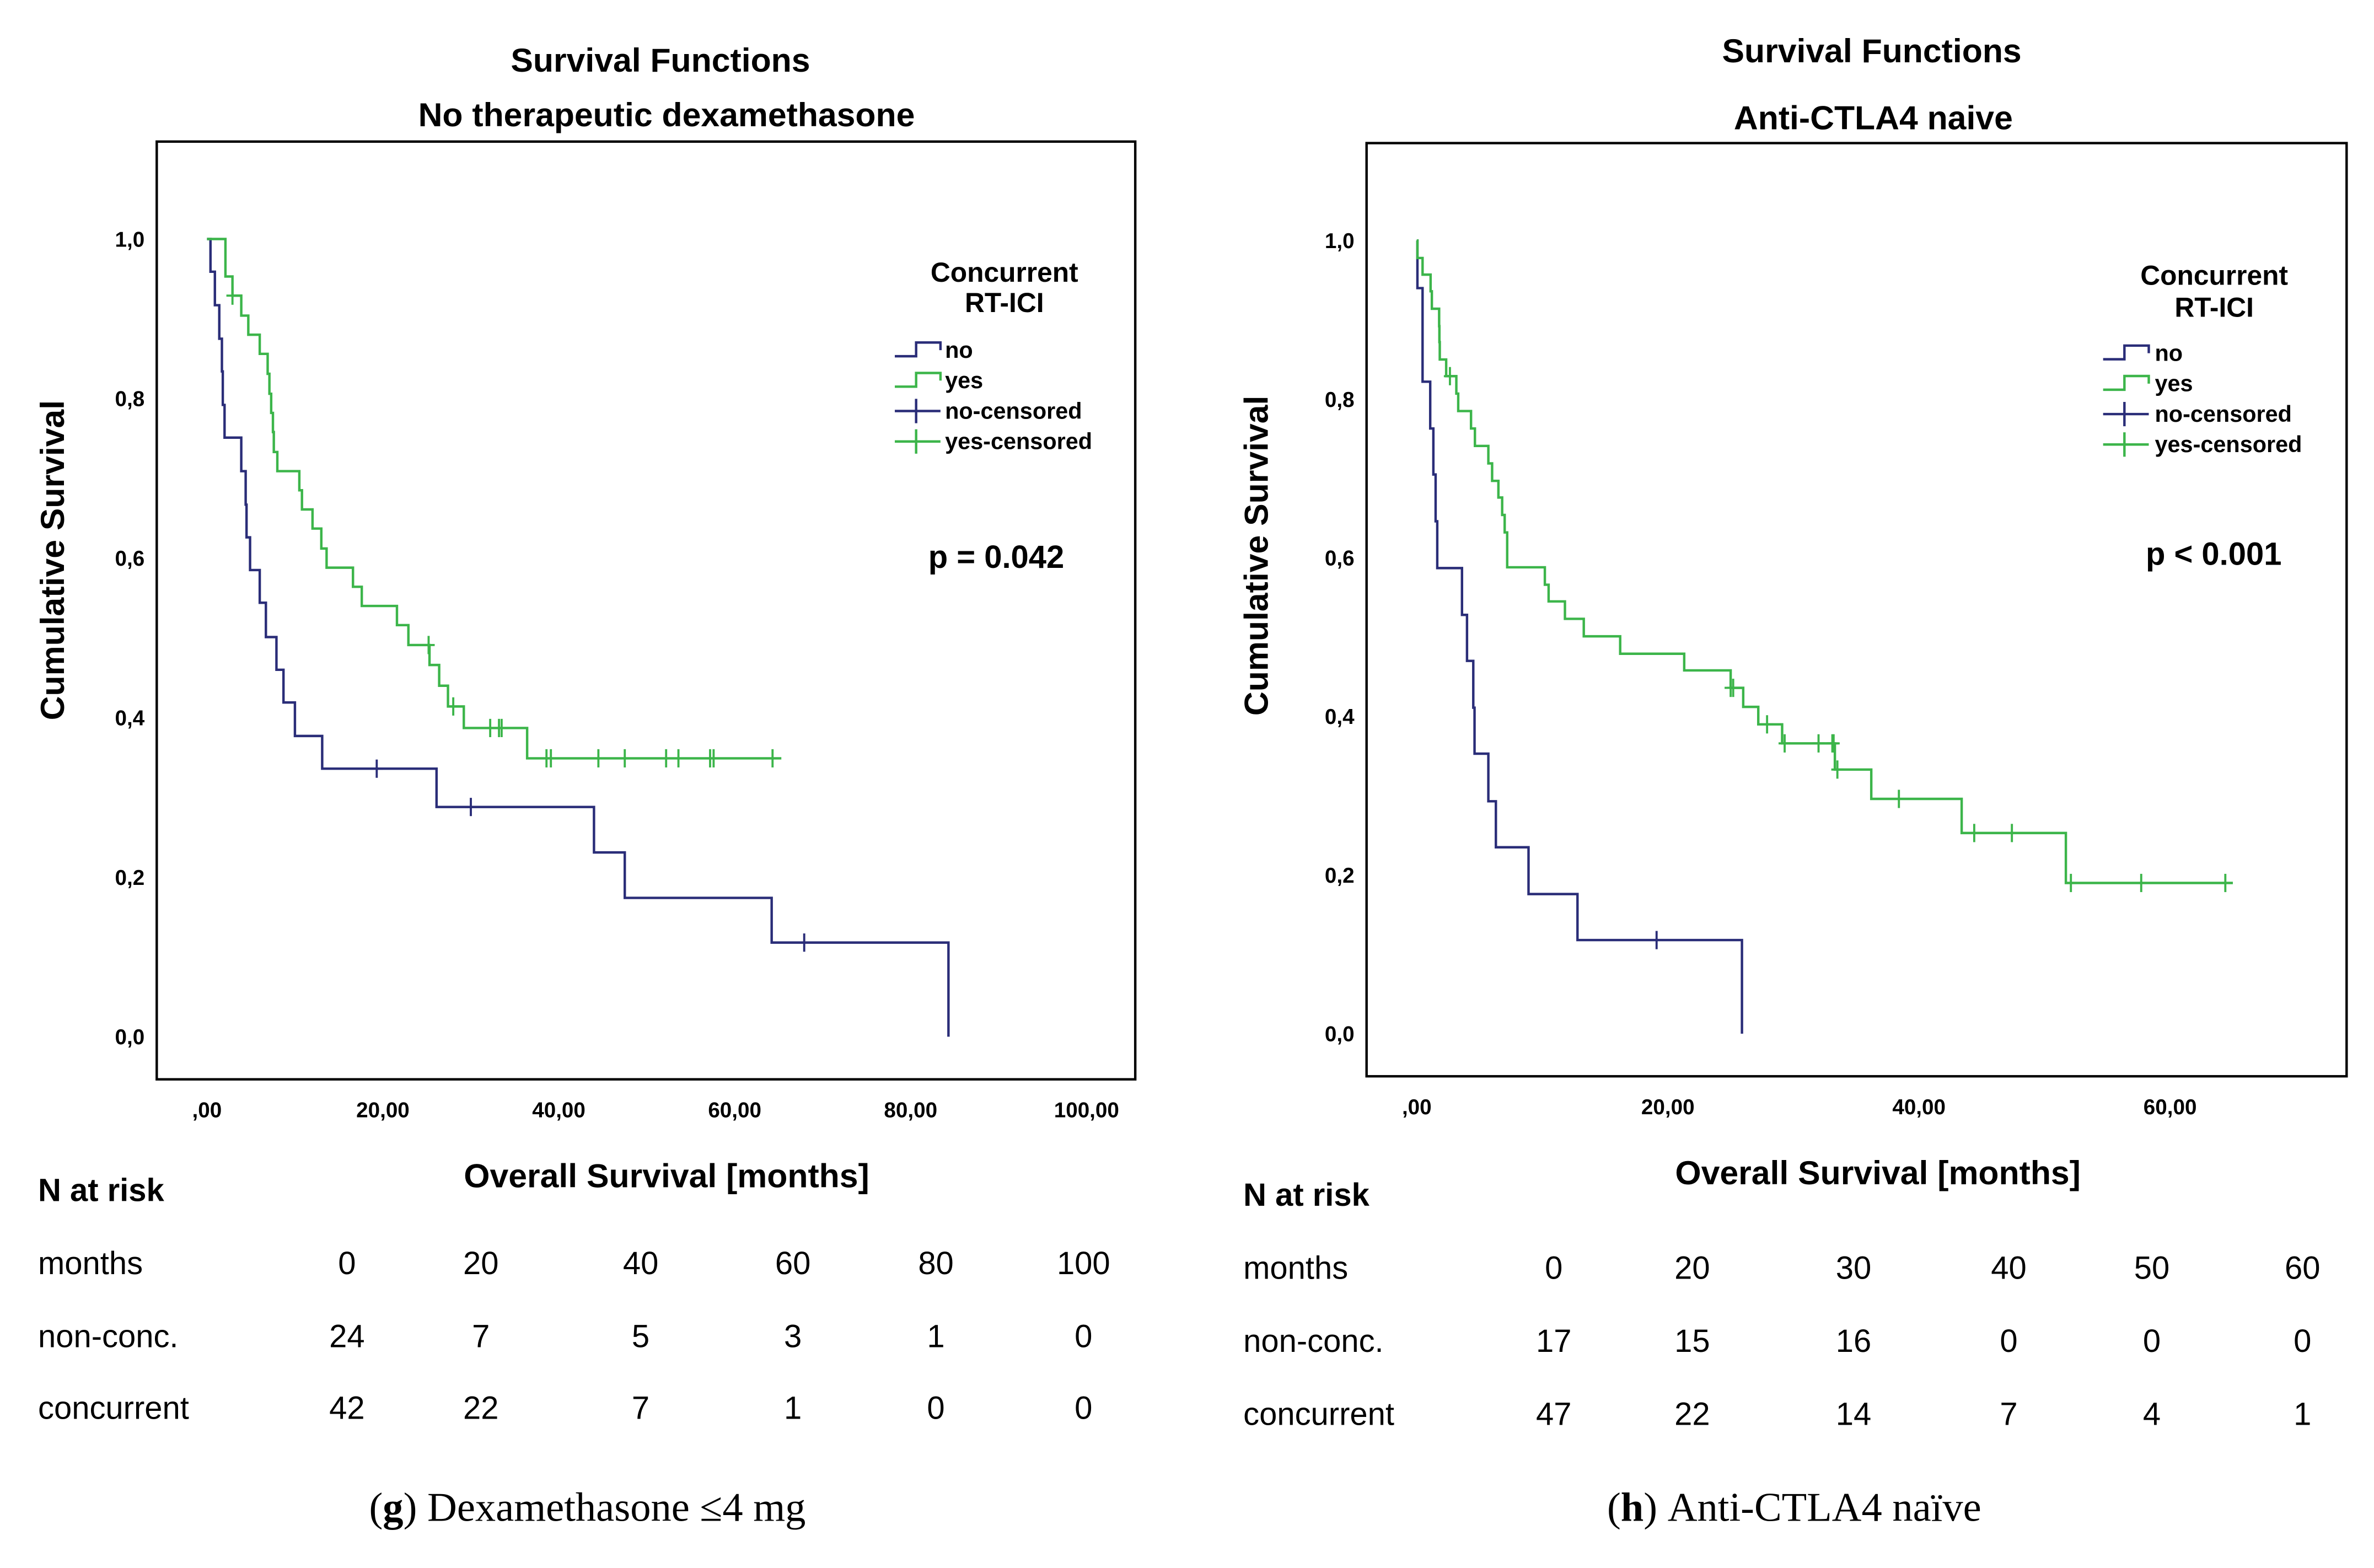 This screenshot has width=2374, height=1568. Describe the element at coordinates (130, 1037) in the screenshot. I see `y-tick-label: 0,0` at that location.